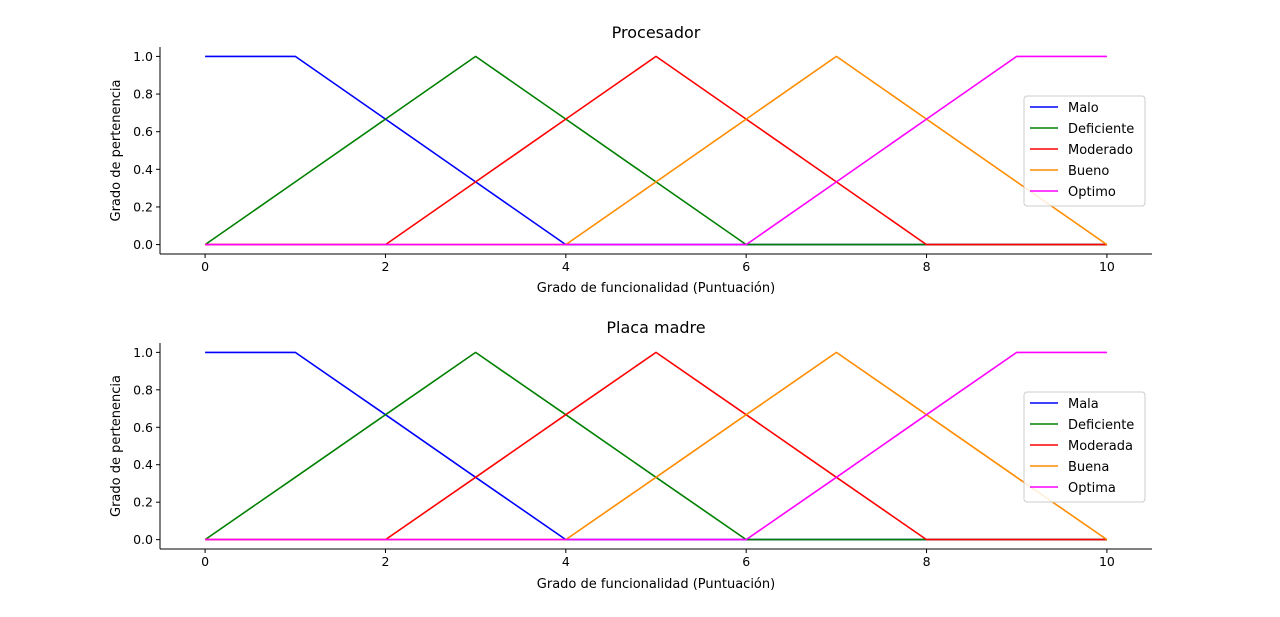  I want to click on legend-label: Optima, so click(1092, 488).